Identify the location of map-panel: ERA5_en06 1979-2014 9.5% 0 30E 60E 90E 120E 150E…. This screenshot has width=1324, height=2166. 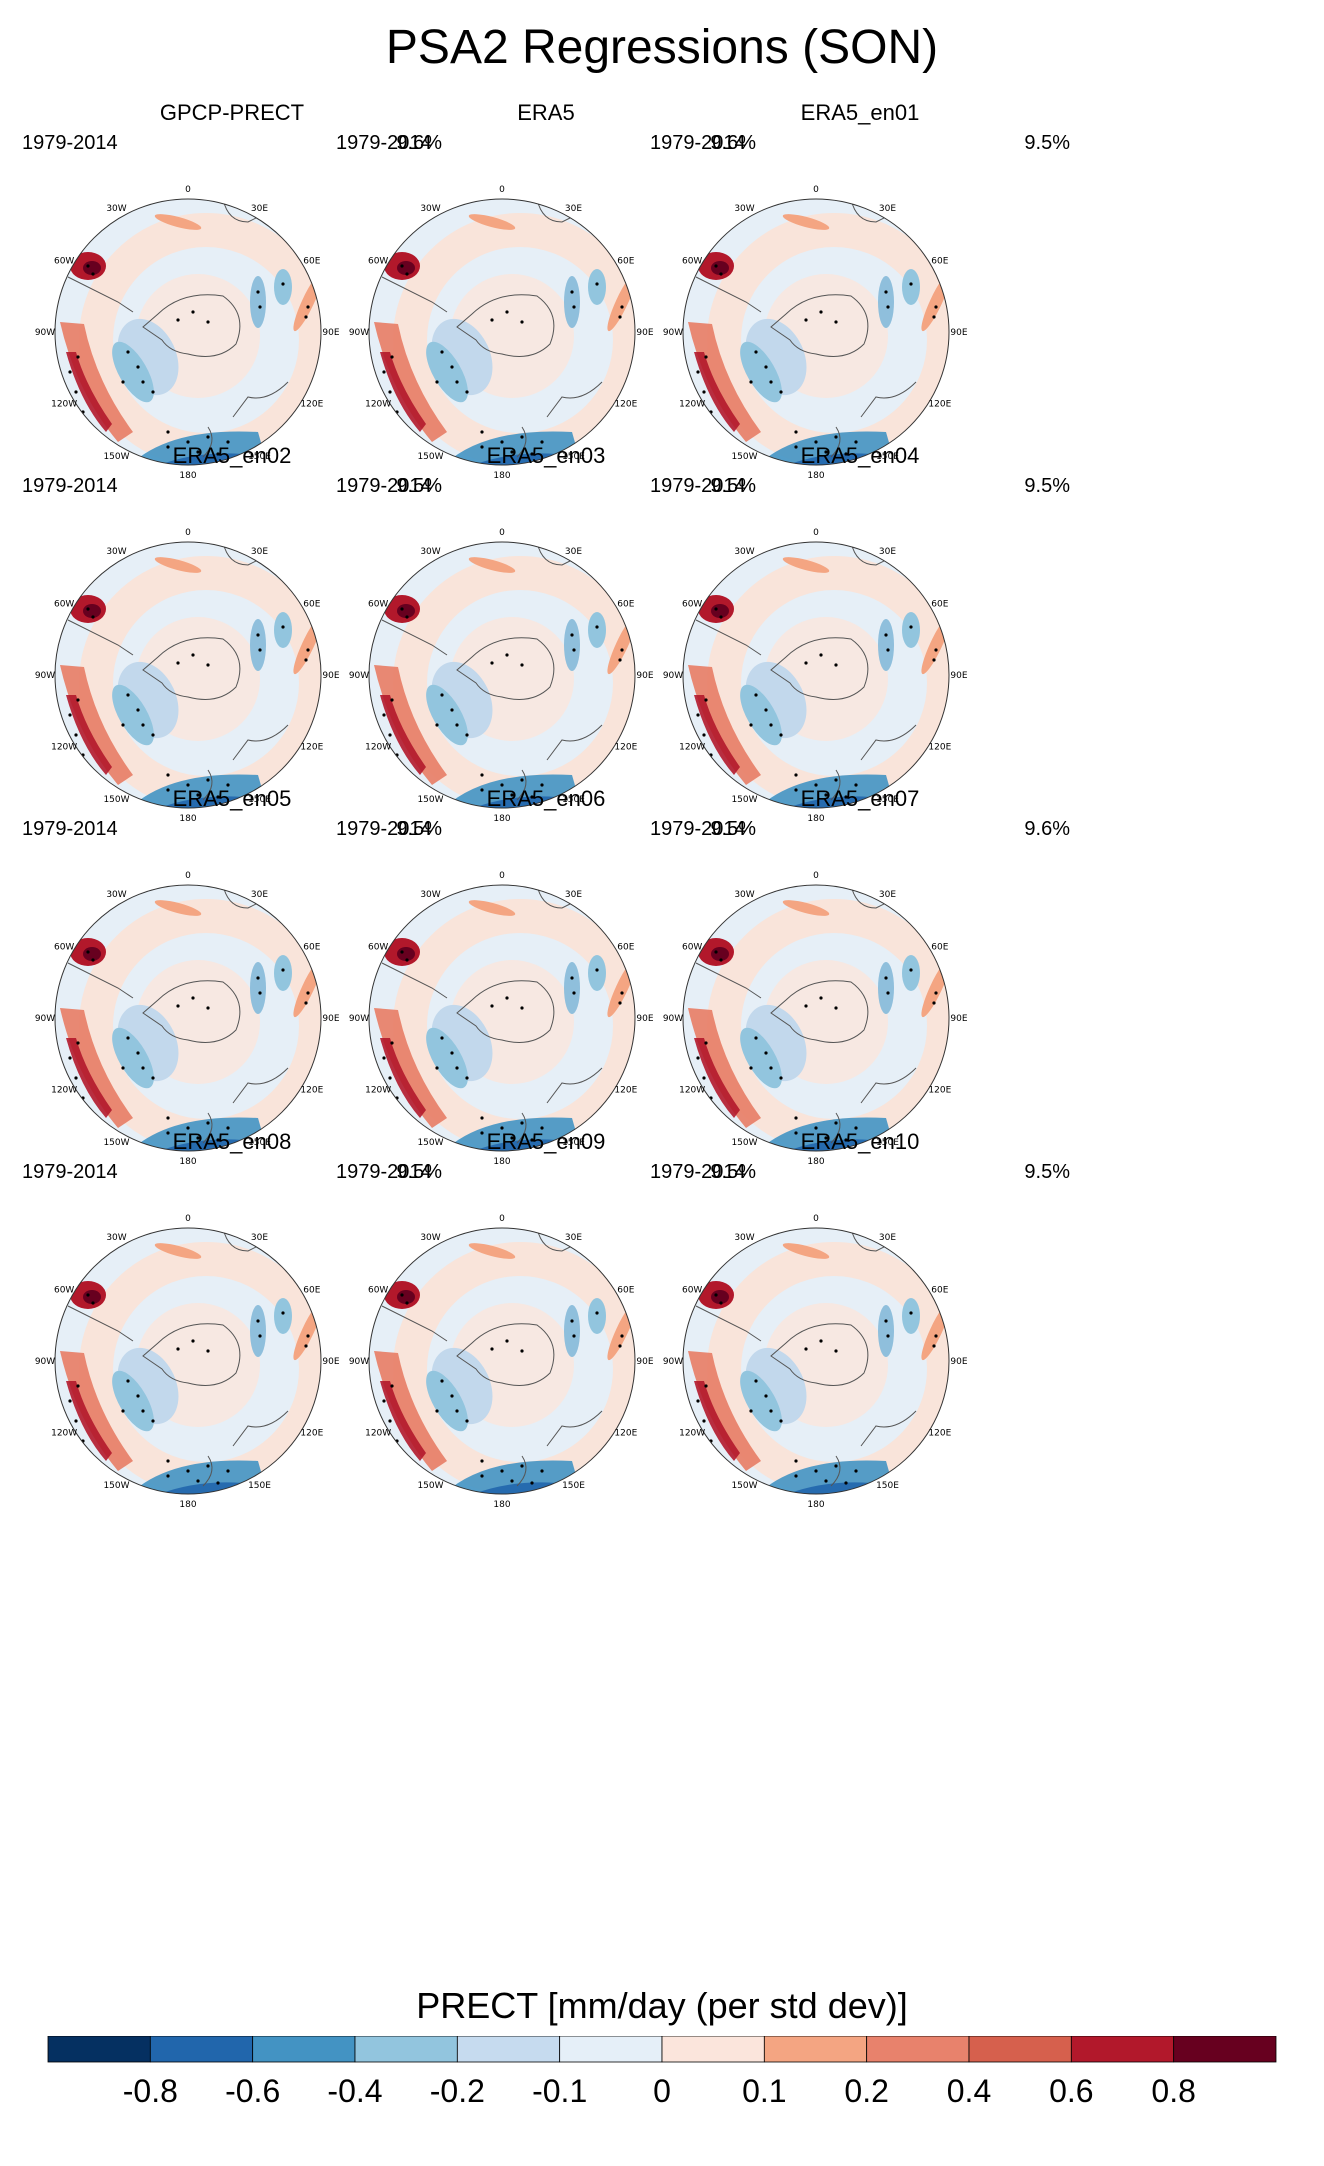
(546, 1021).